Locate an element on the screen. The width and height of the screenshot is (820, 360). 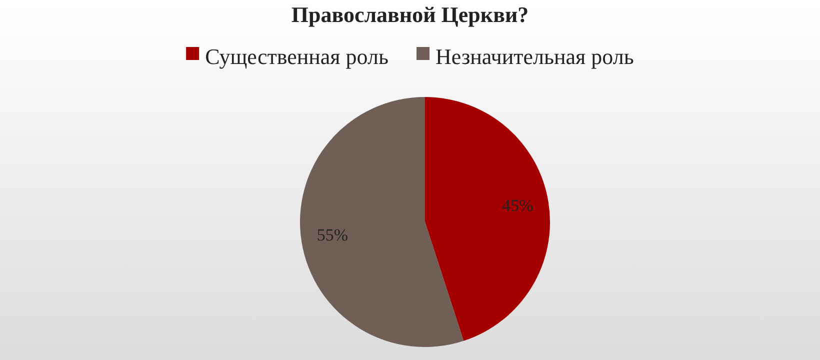
chart-title: Православной Церкви? is located at coordinates (410, 14).